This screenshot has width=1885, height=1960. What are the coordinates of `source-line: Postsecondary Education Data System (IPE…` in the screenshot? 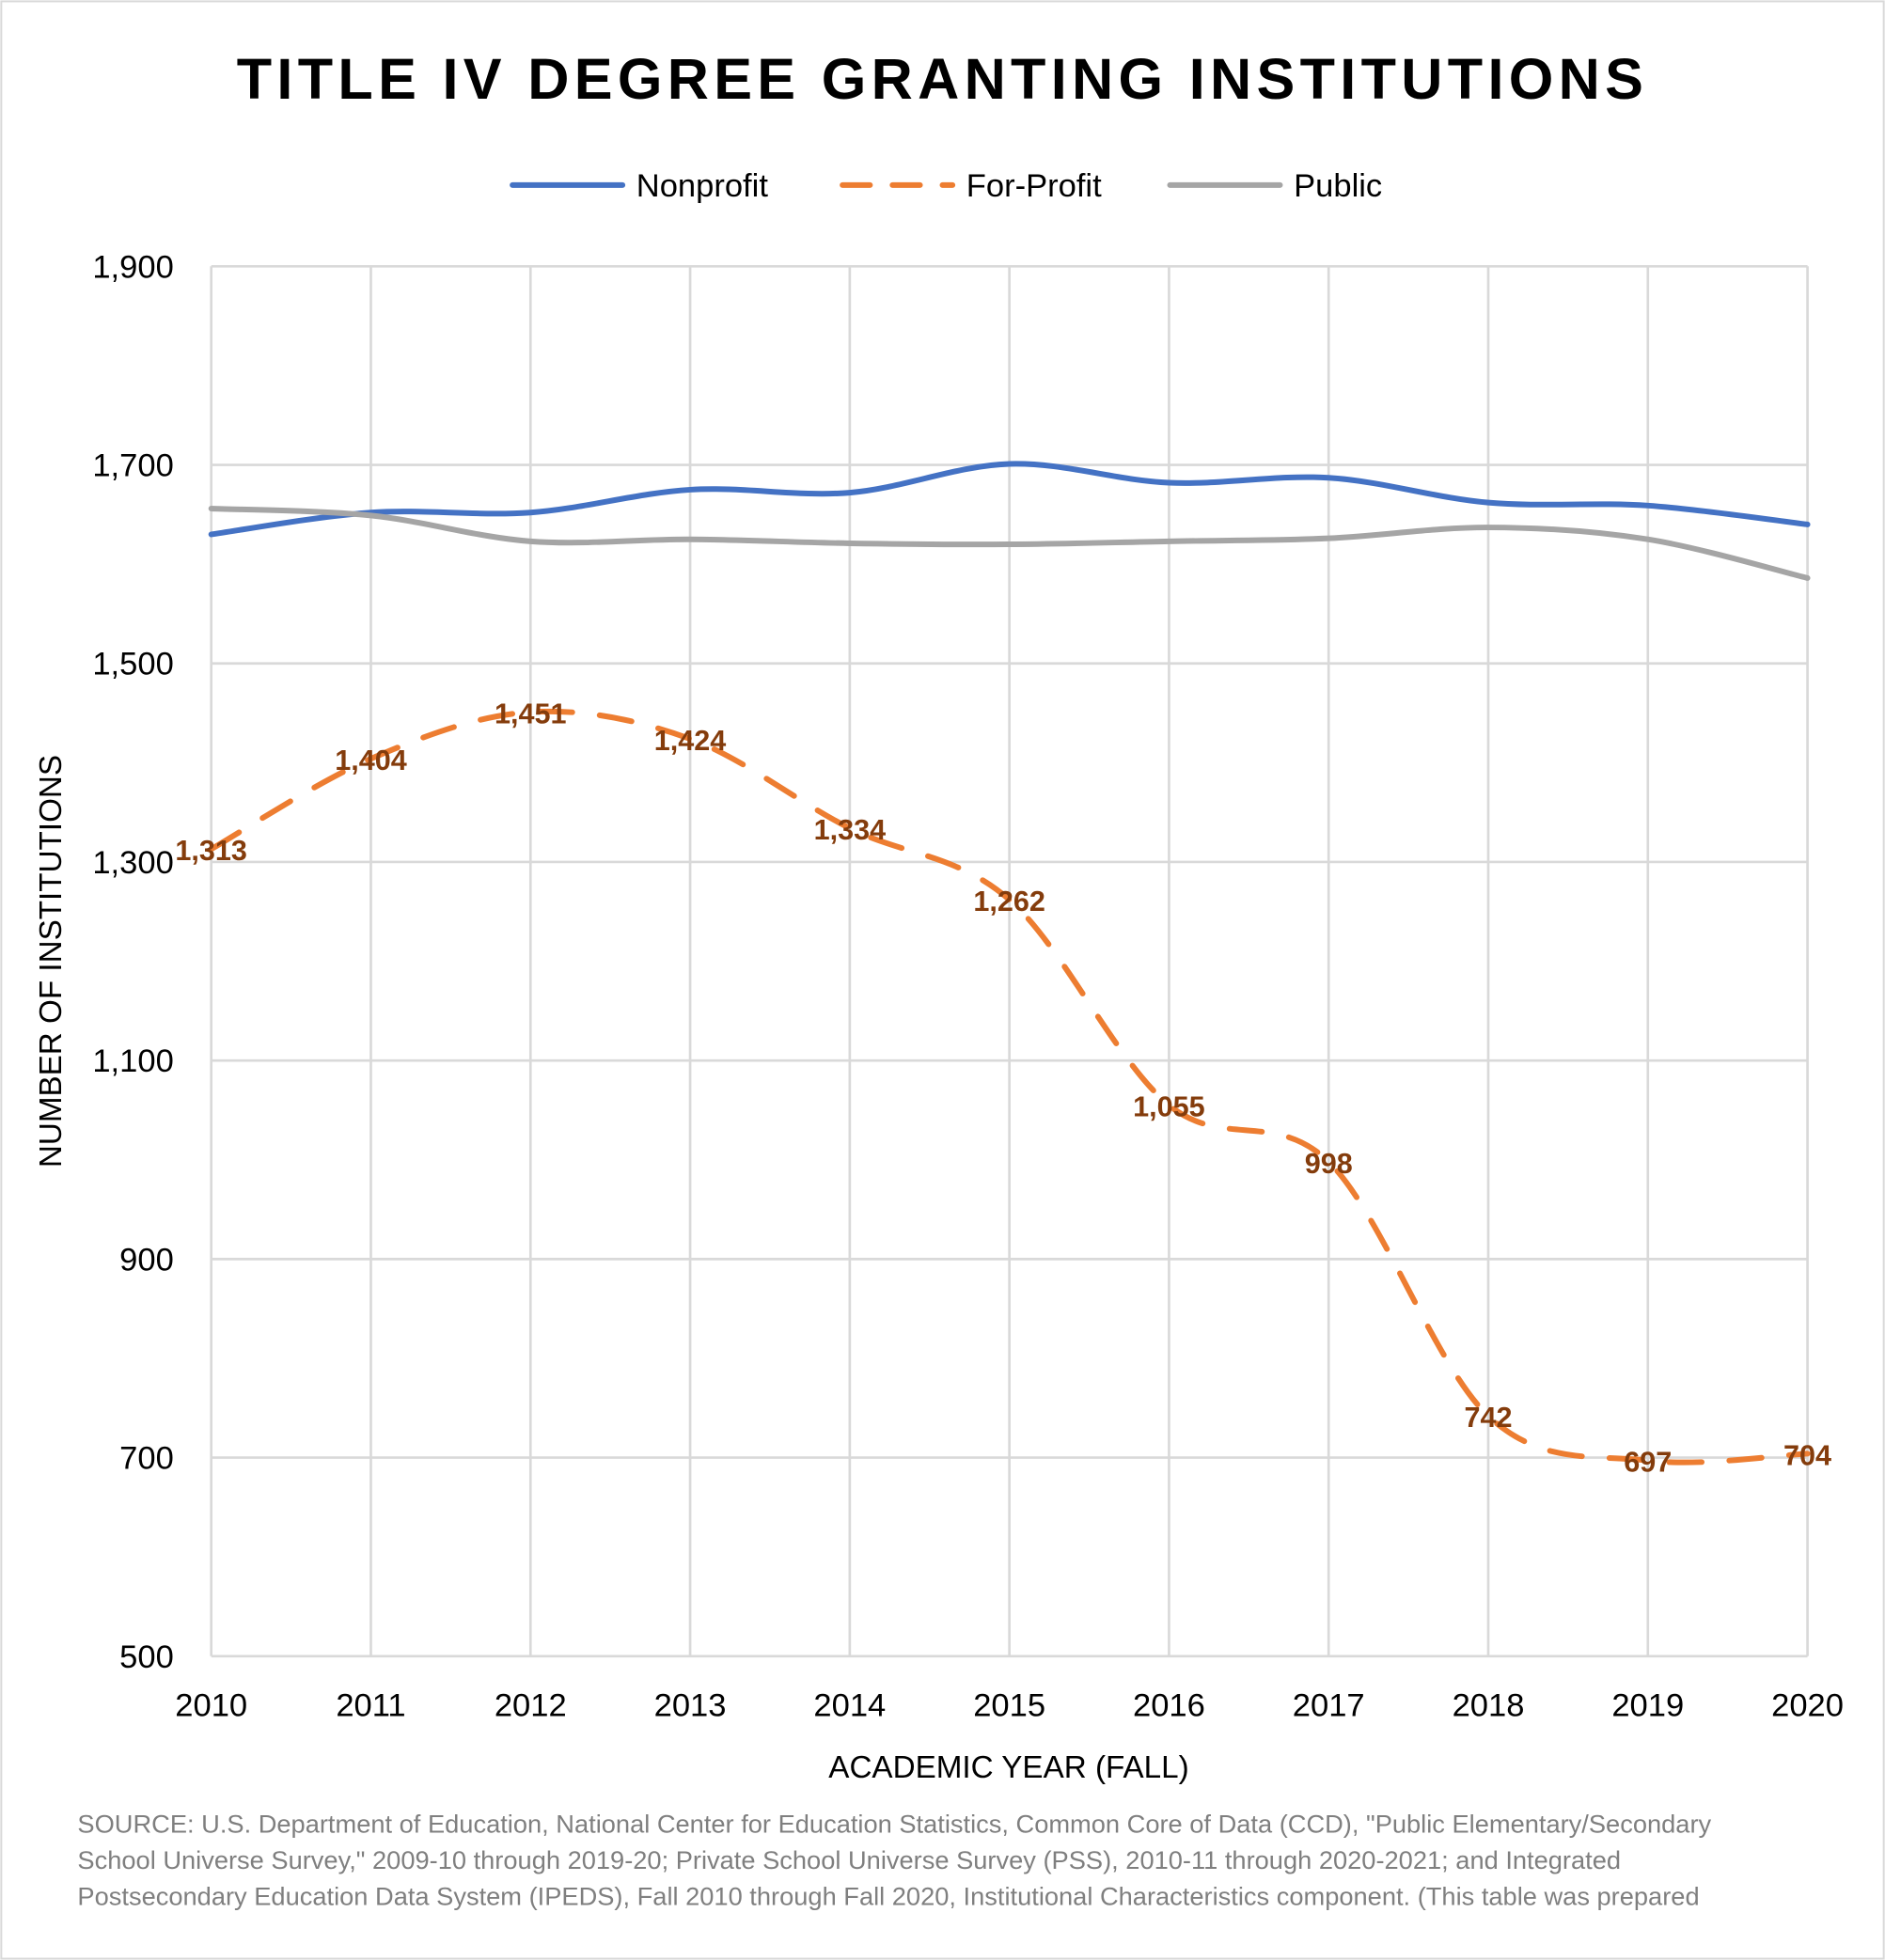 It's located at (888, 1895).